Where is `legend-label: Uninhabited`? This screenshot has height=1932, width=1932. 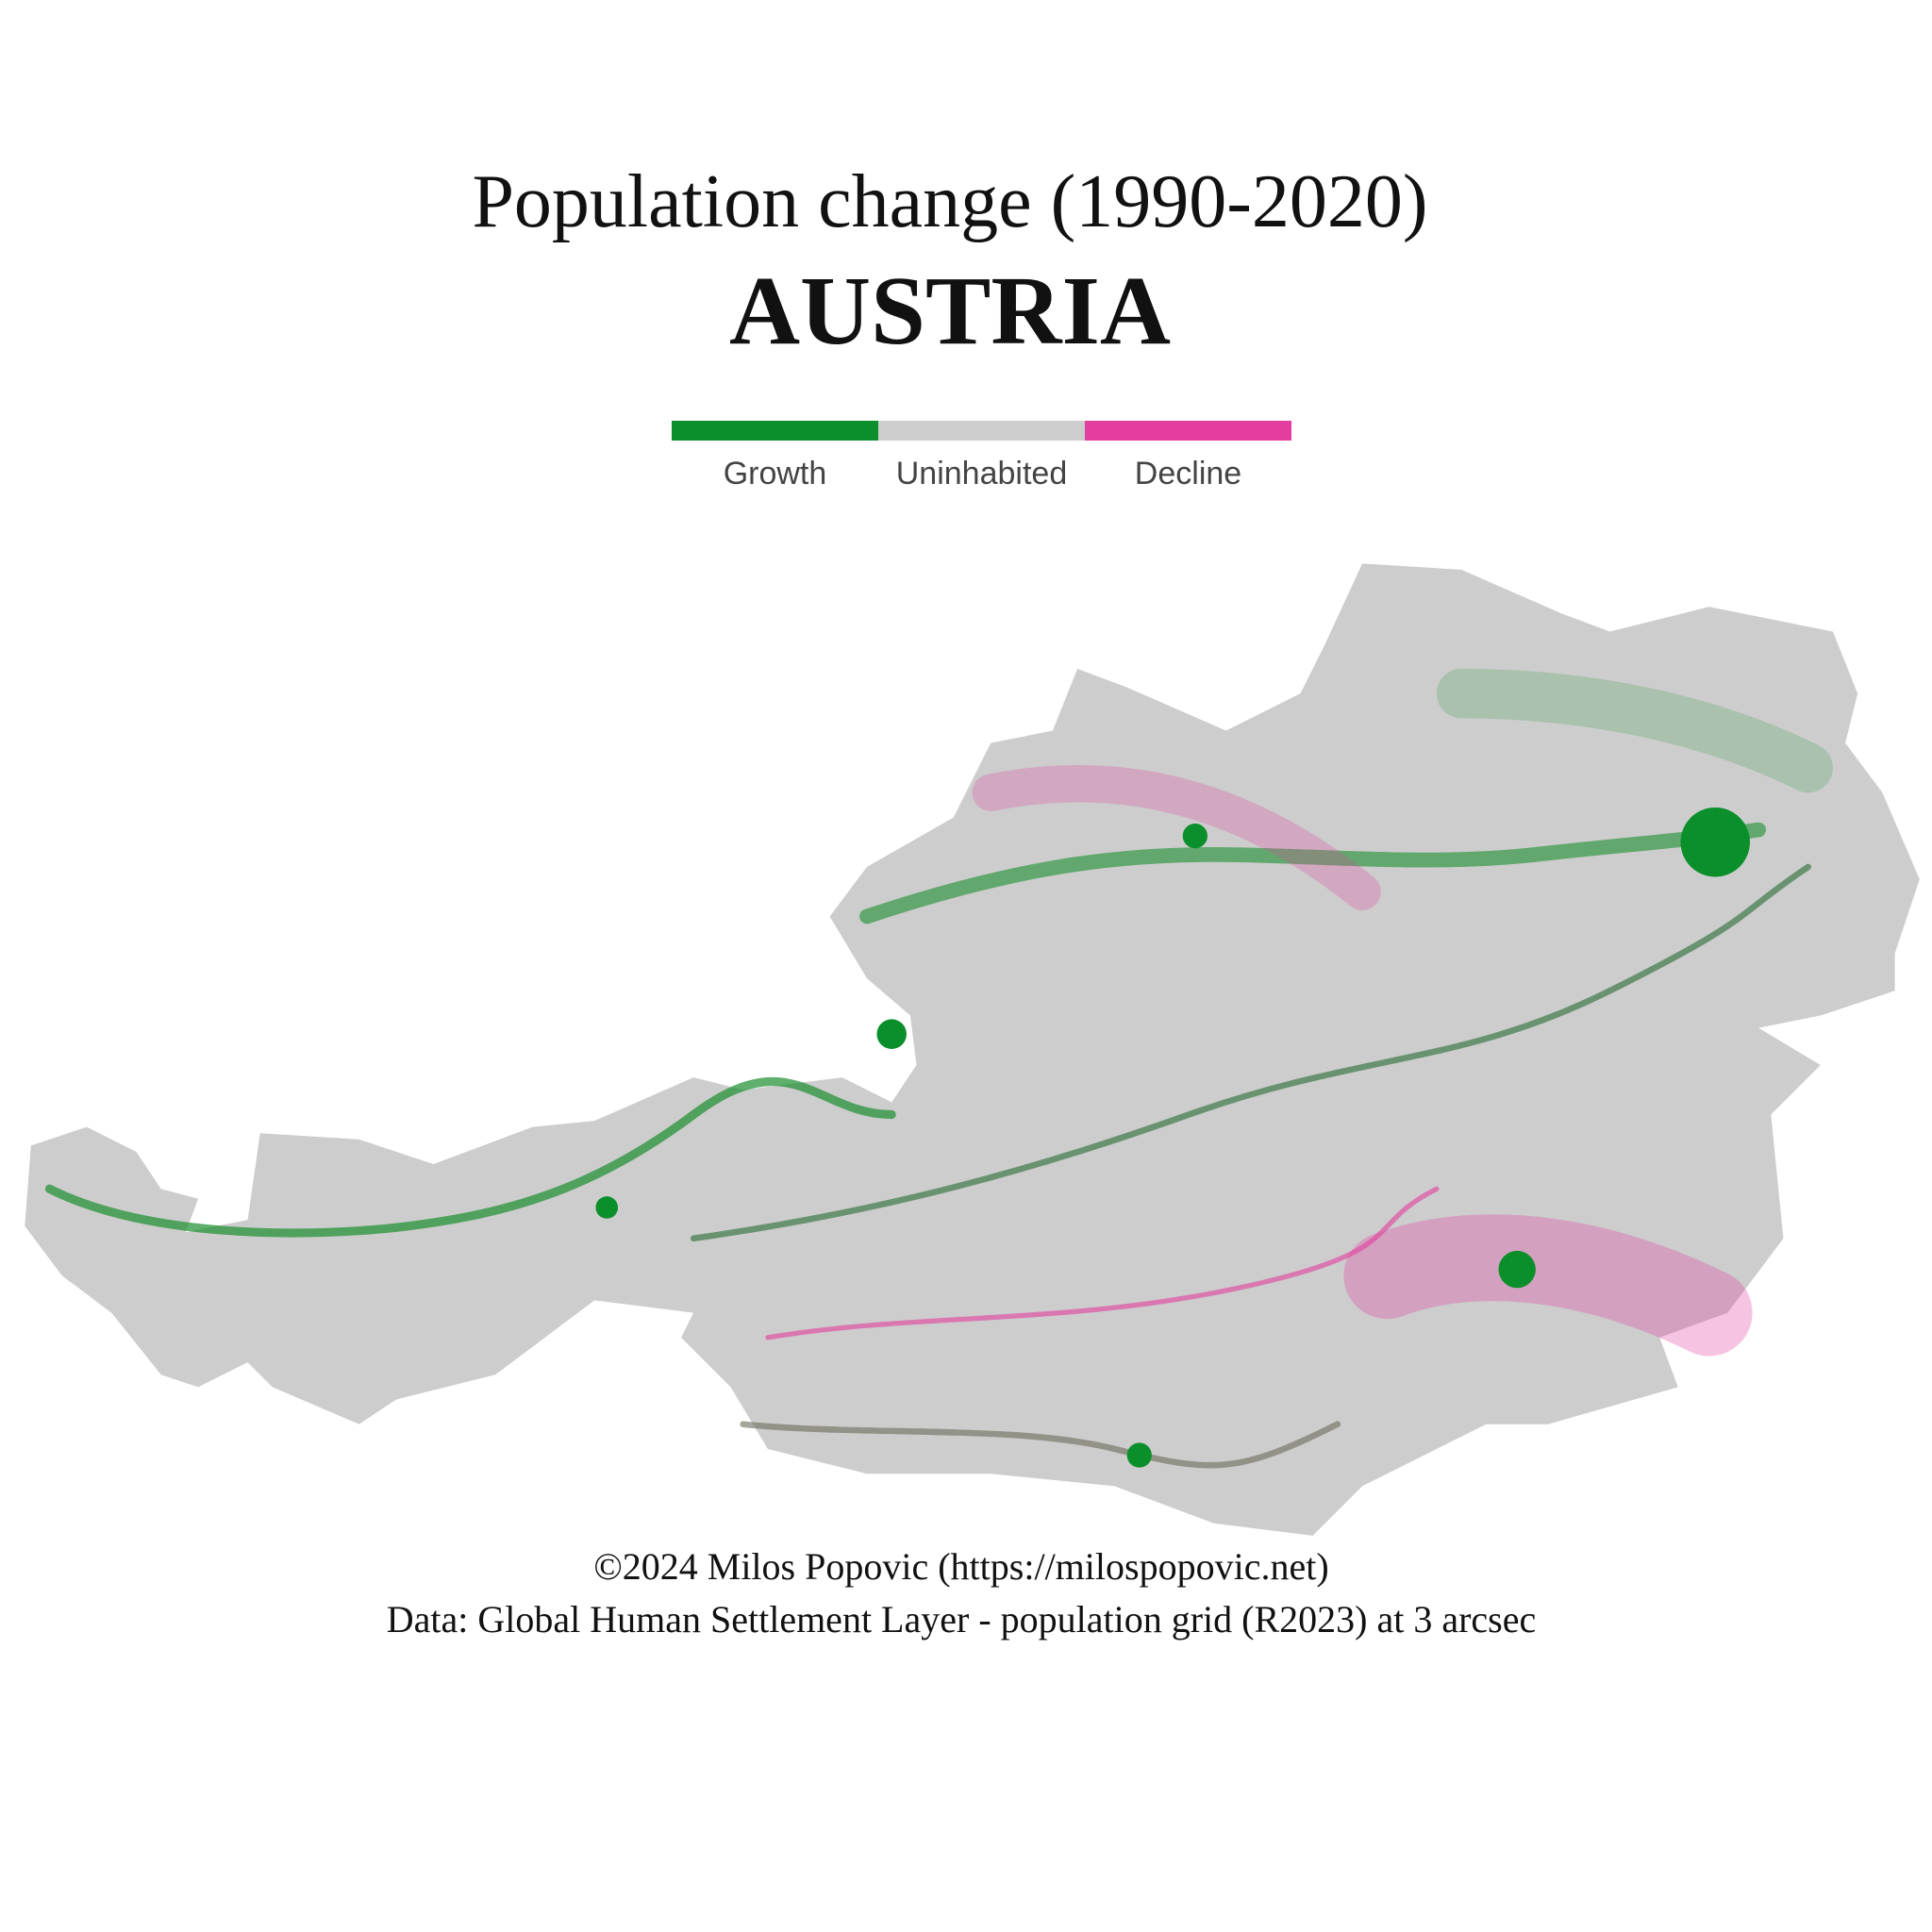
legend-label: Uninhabited is located at coordinates (981, 473).